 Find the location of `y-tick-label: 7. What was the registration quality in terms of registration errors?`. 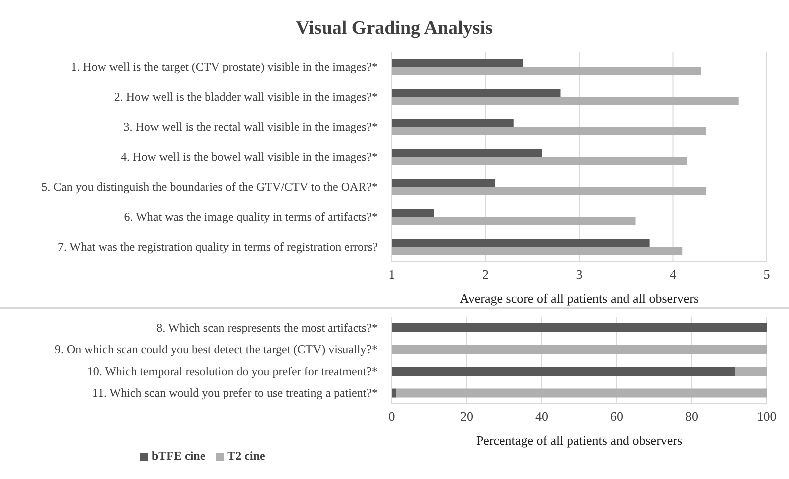

y-tick-label: 7. What was the registration quality in terms of registration errors? is located at coordinates (218, 247).